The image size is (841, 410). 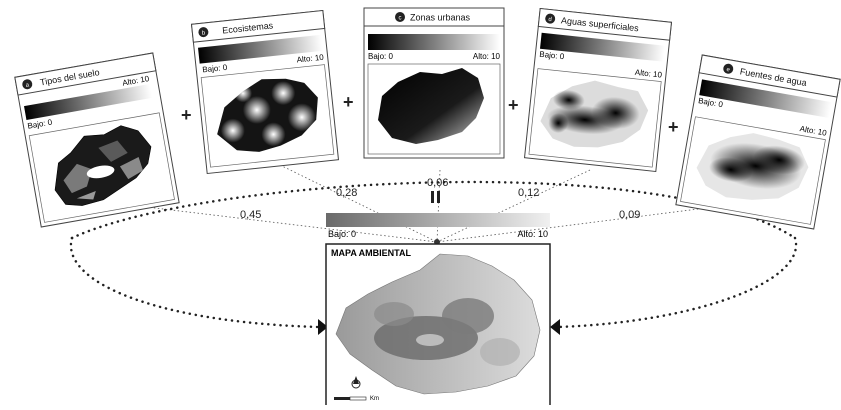 I want to click on weight-lines, so click(x=430, y=203).